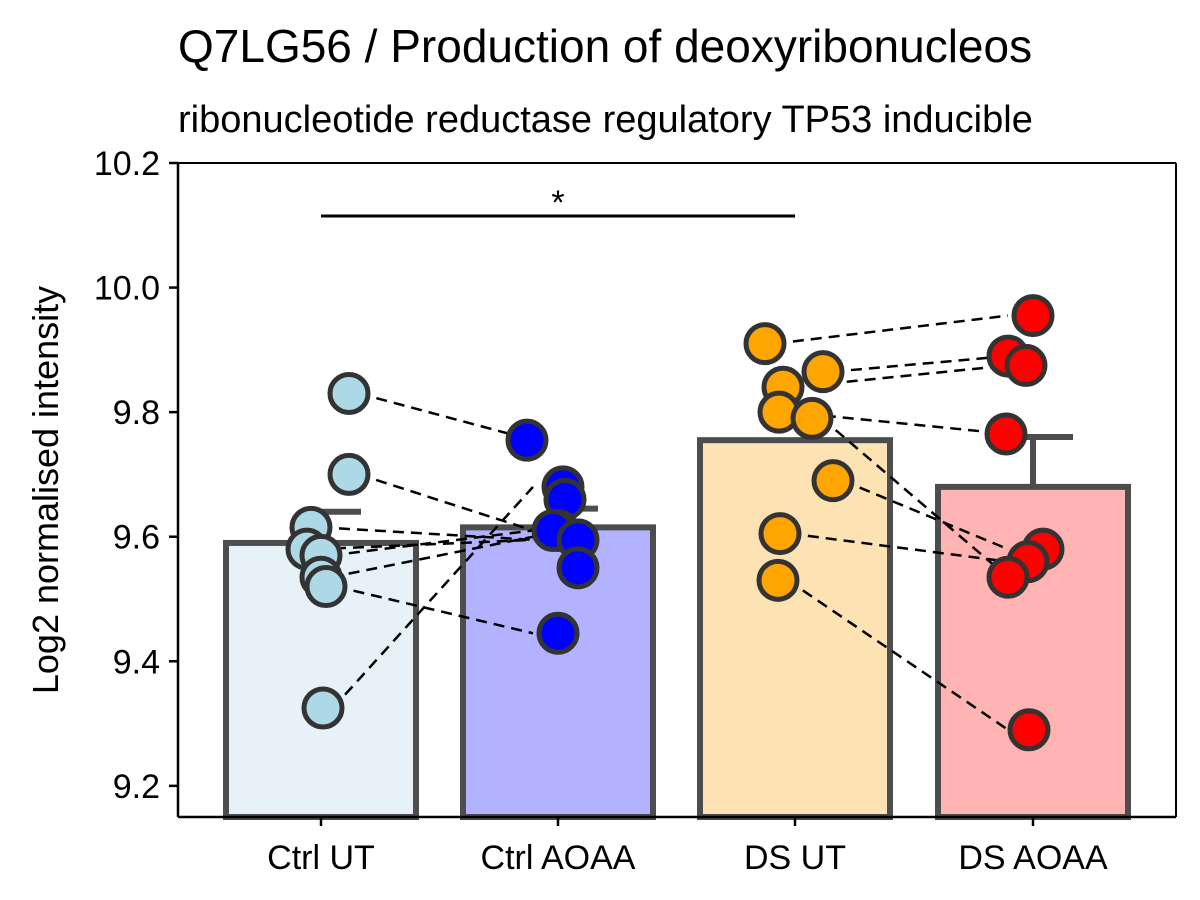 The image size is (1200, 900). What do you see at coordinates (127, 289) in the screenshot?
I see `y-tick-label: 10.0` at bounding box center [127, 289].